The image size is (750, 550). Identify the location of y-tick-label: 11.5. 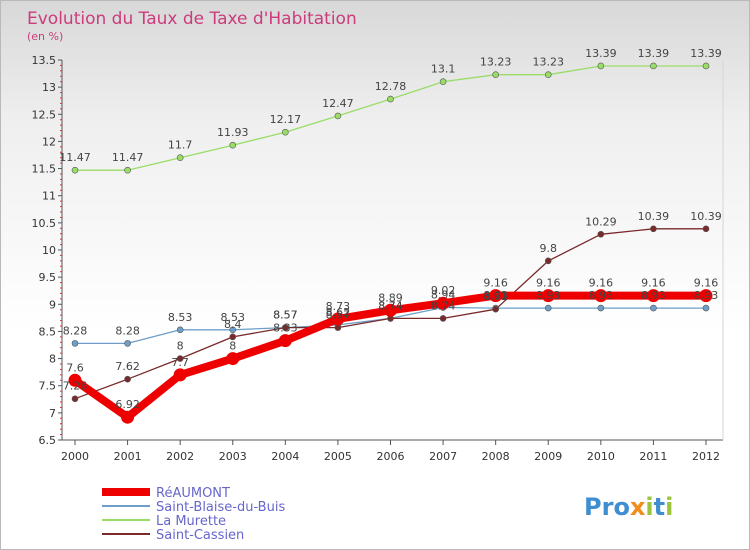
(44, 169).